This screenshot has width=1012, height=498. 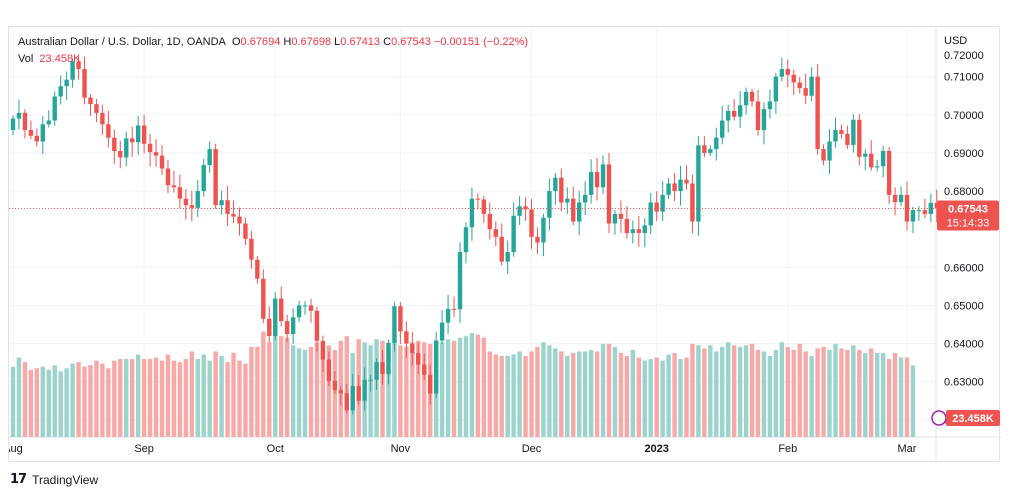 What do you see at coordinates (18, 479) in the screenshot?
I see `tradingview-logo-icon: 𝟭𝟳` at bounding box center [18, 479].